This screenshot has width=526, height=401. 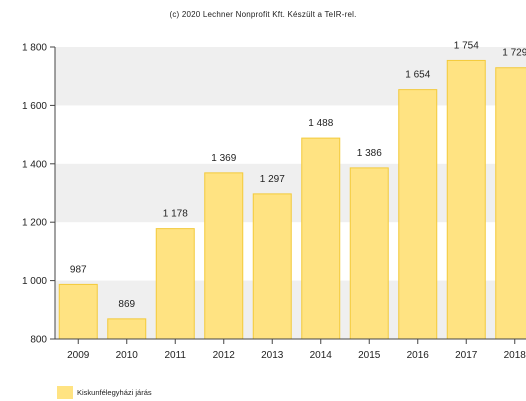 I want to click on data-label: 1 754, so click(x=466, y=45).